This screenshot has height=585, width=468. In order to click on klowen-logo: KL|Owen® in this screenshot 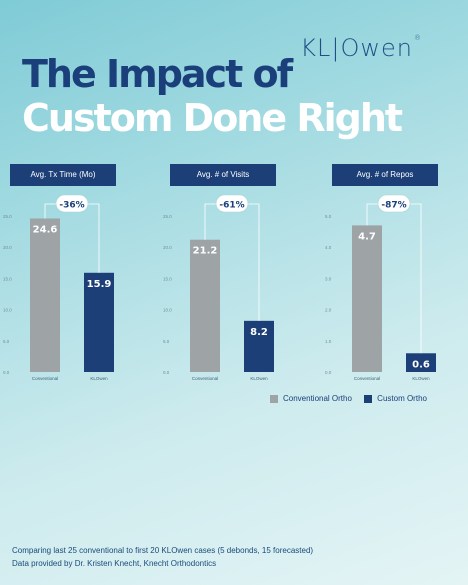, I will do `click(361, 48)`.